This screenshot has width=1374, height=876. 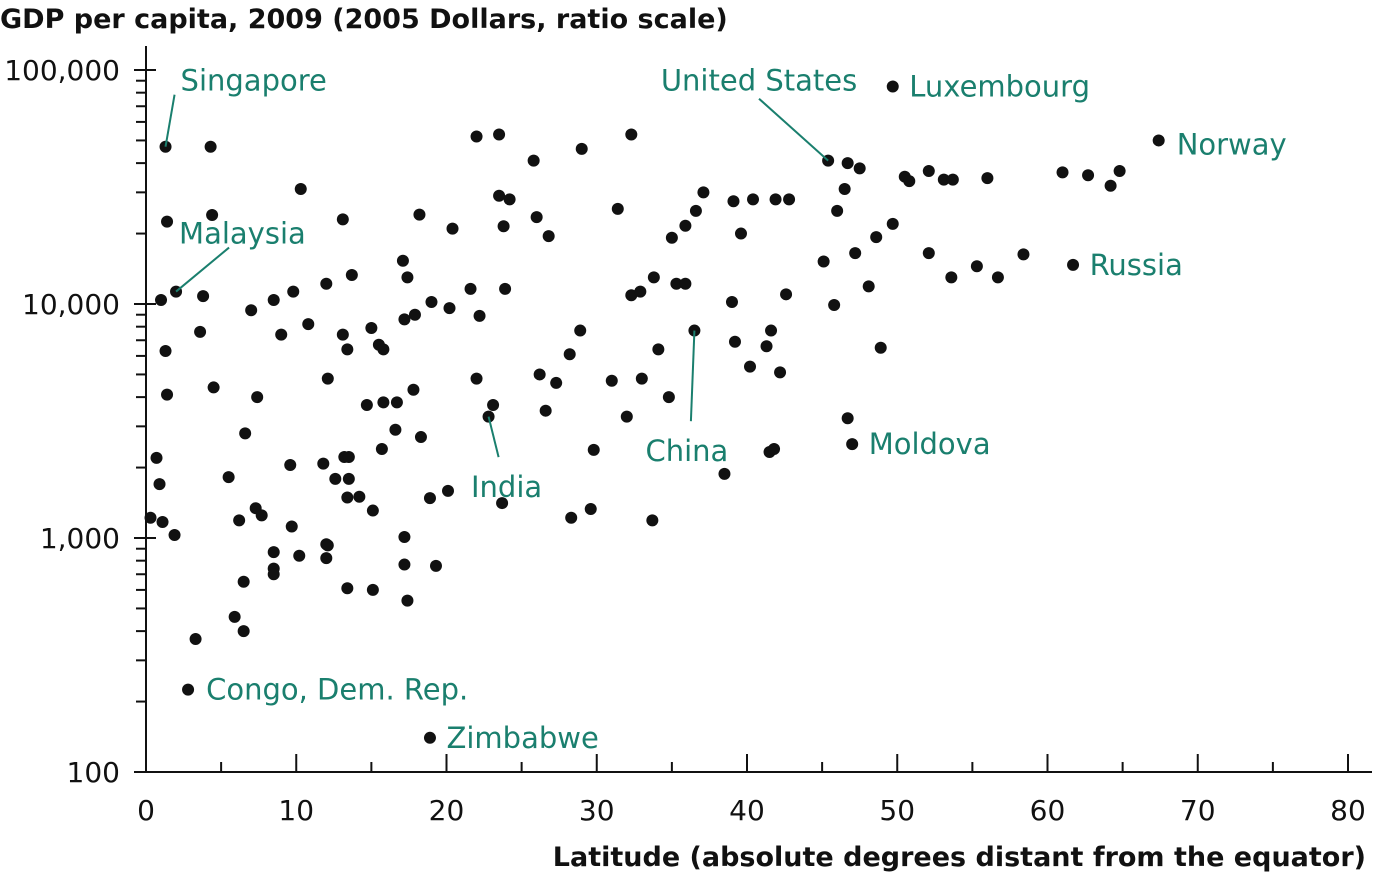 What do you see at coordinates (1048, 810) in the screenshot?
I see `x-tick-label: 60` at bounding box center [1048, 810].